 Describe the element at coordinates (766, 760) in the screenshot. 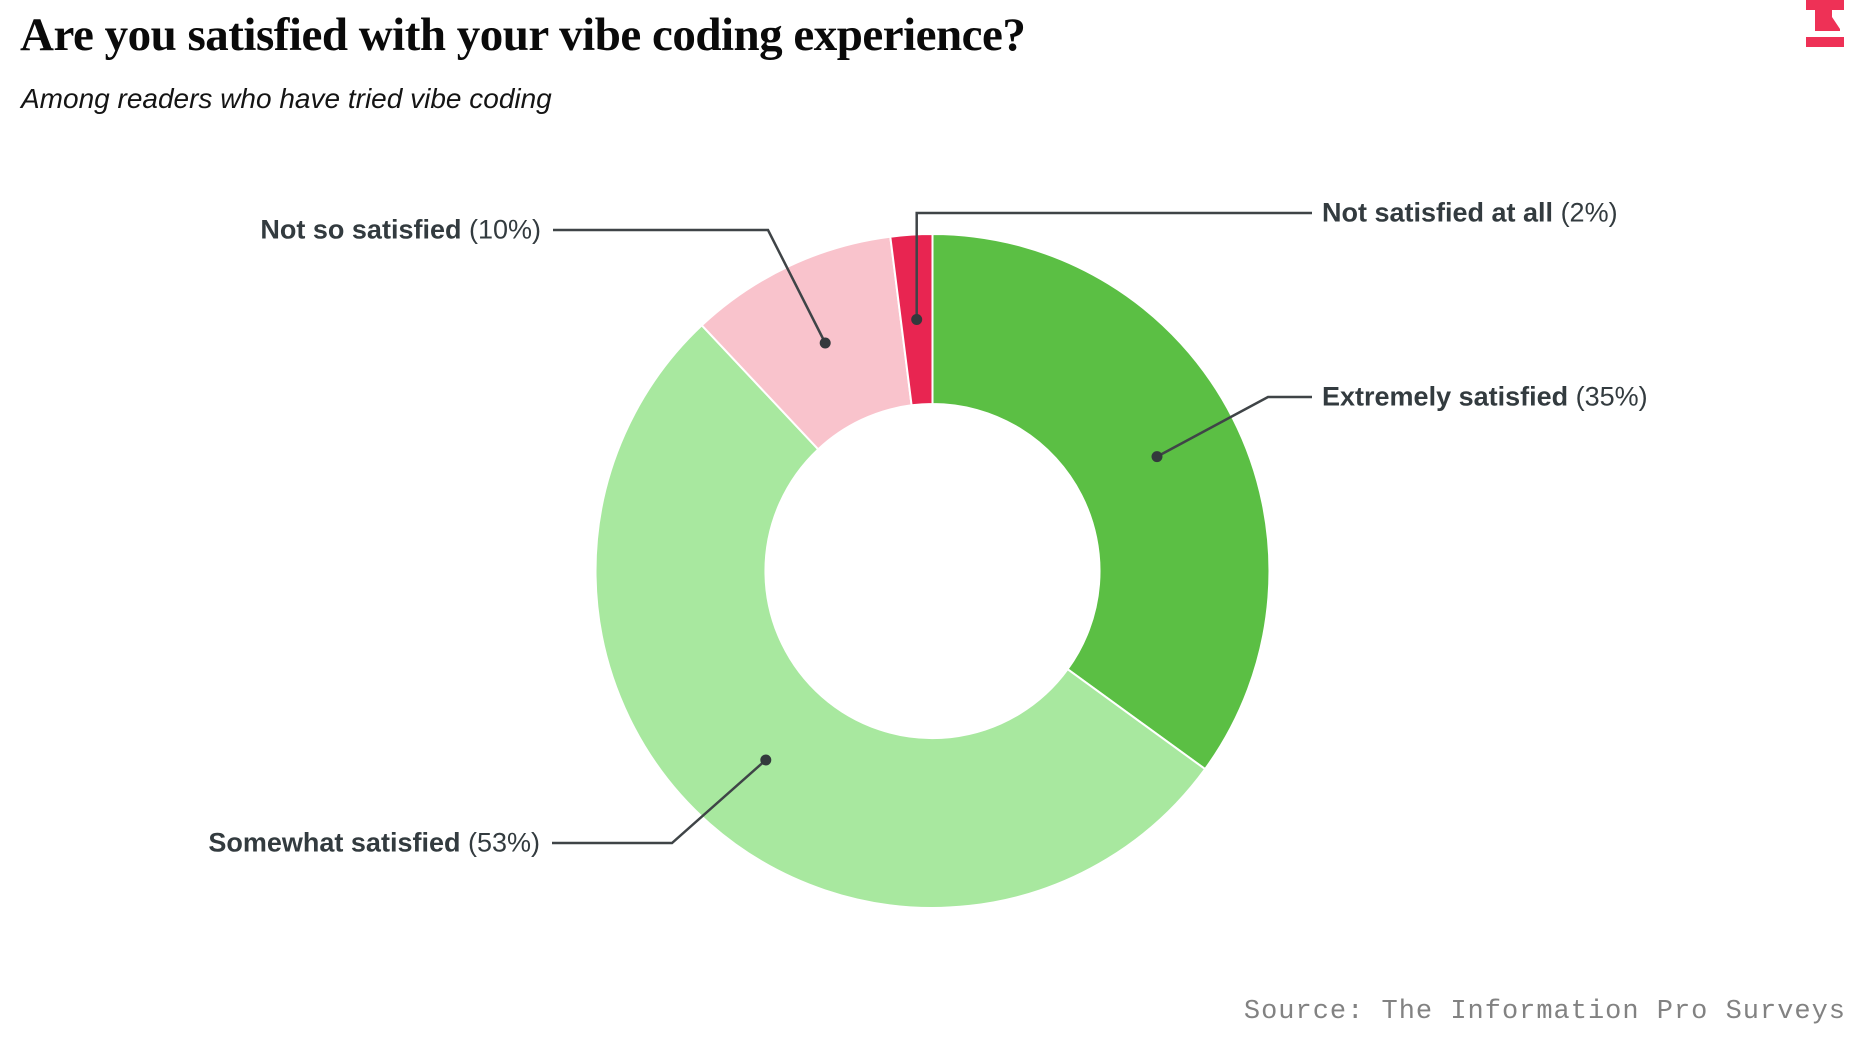

I see `callout-dot-somewhat-satisfied` at that location.